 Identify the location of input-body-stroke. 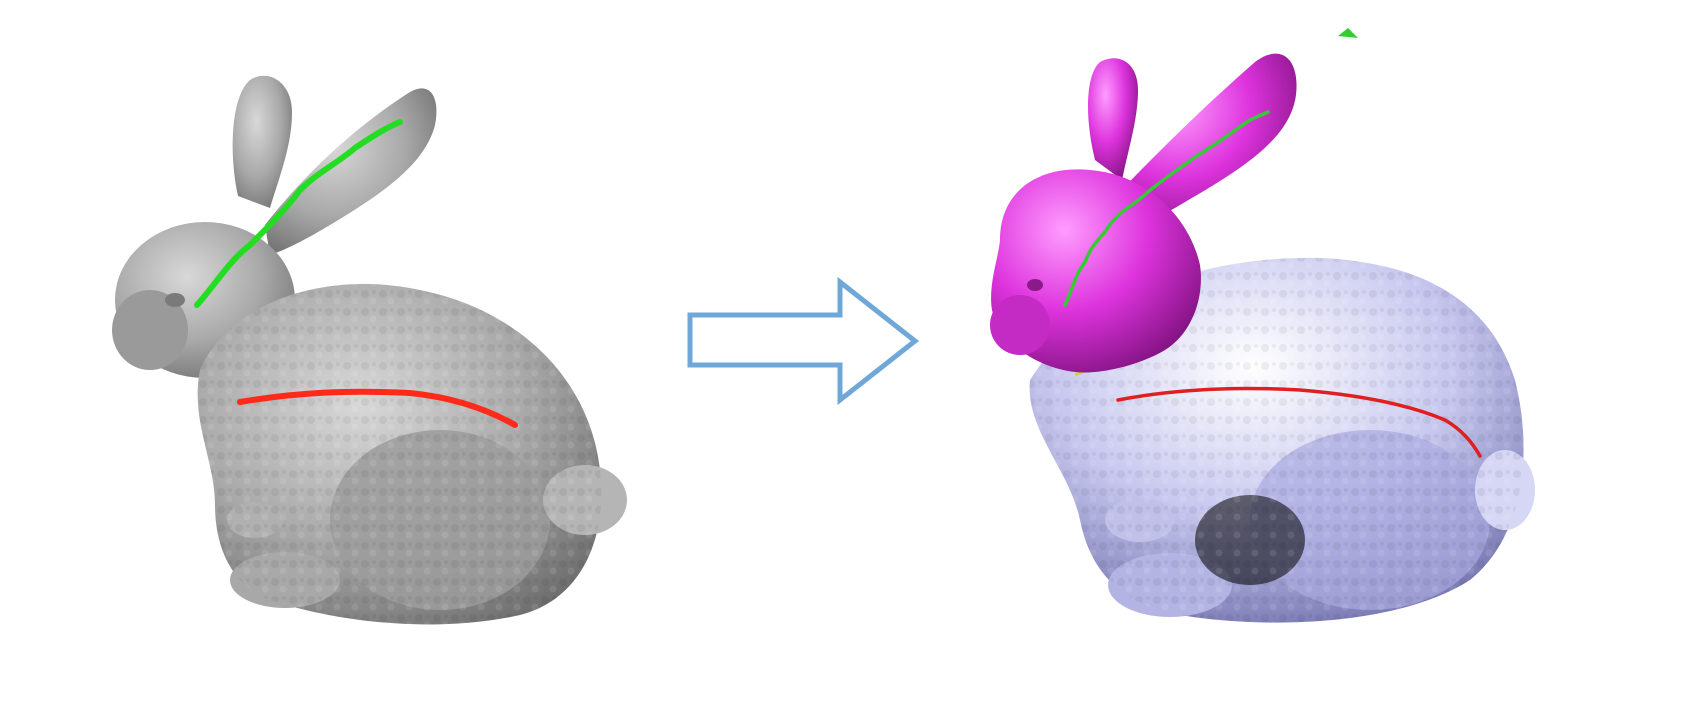
(377, 408).